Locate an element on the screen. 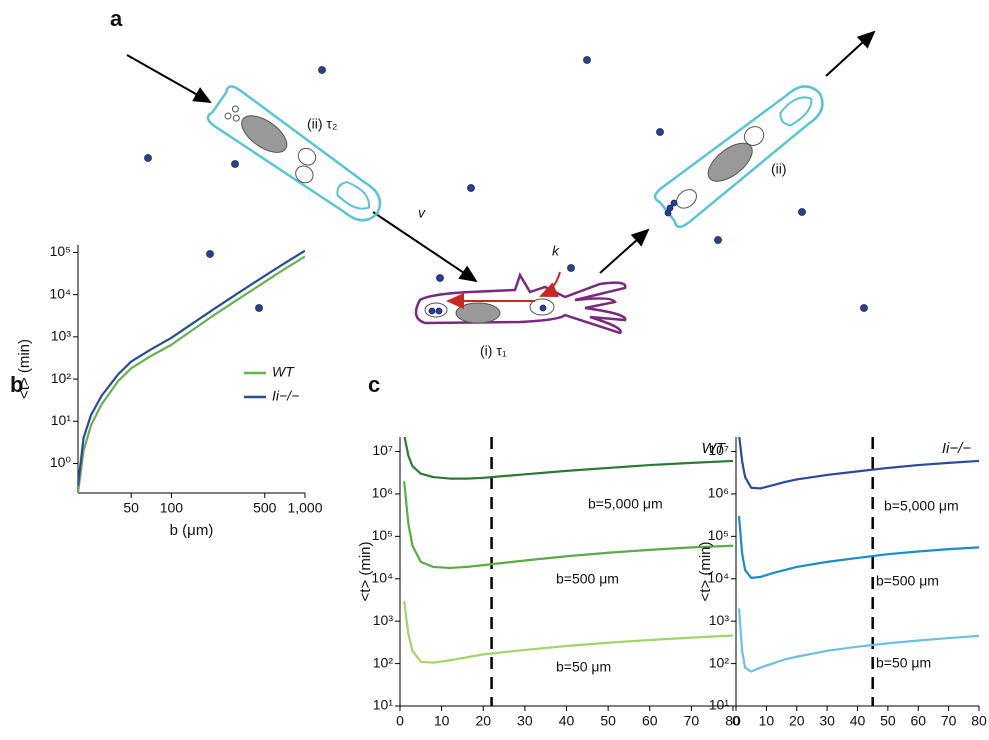 This screenshot has height=740, width=989. x-tick-label: 1,000 is located at coordinates (304, 508).